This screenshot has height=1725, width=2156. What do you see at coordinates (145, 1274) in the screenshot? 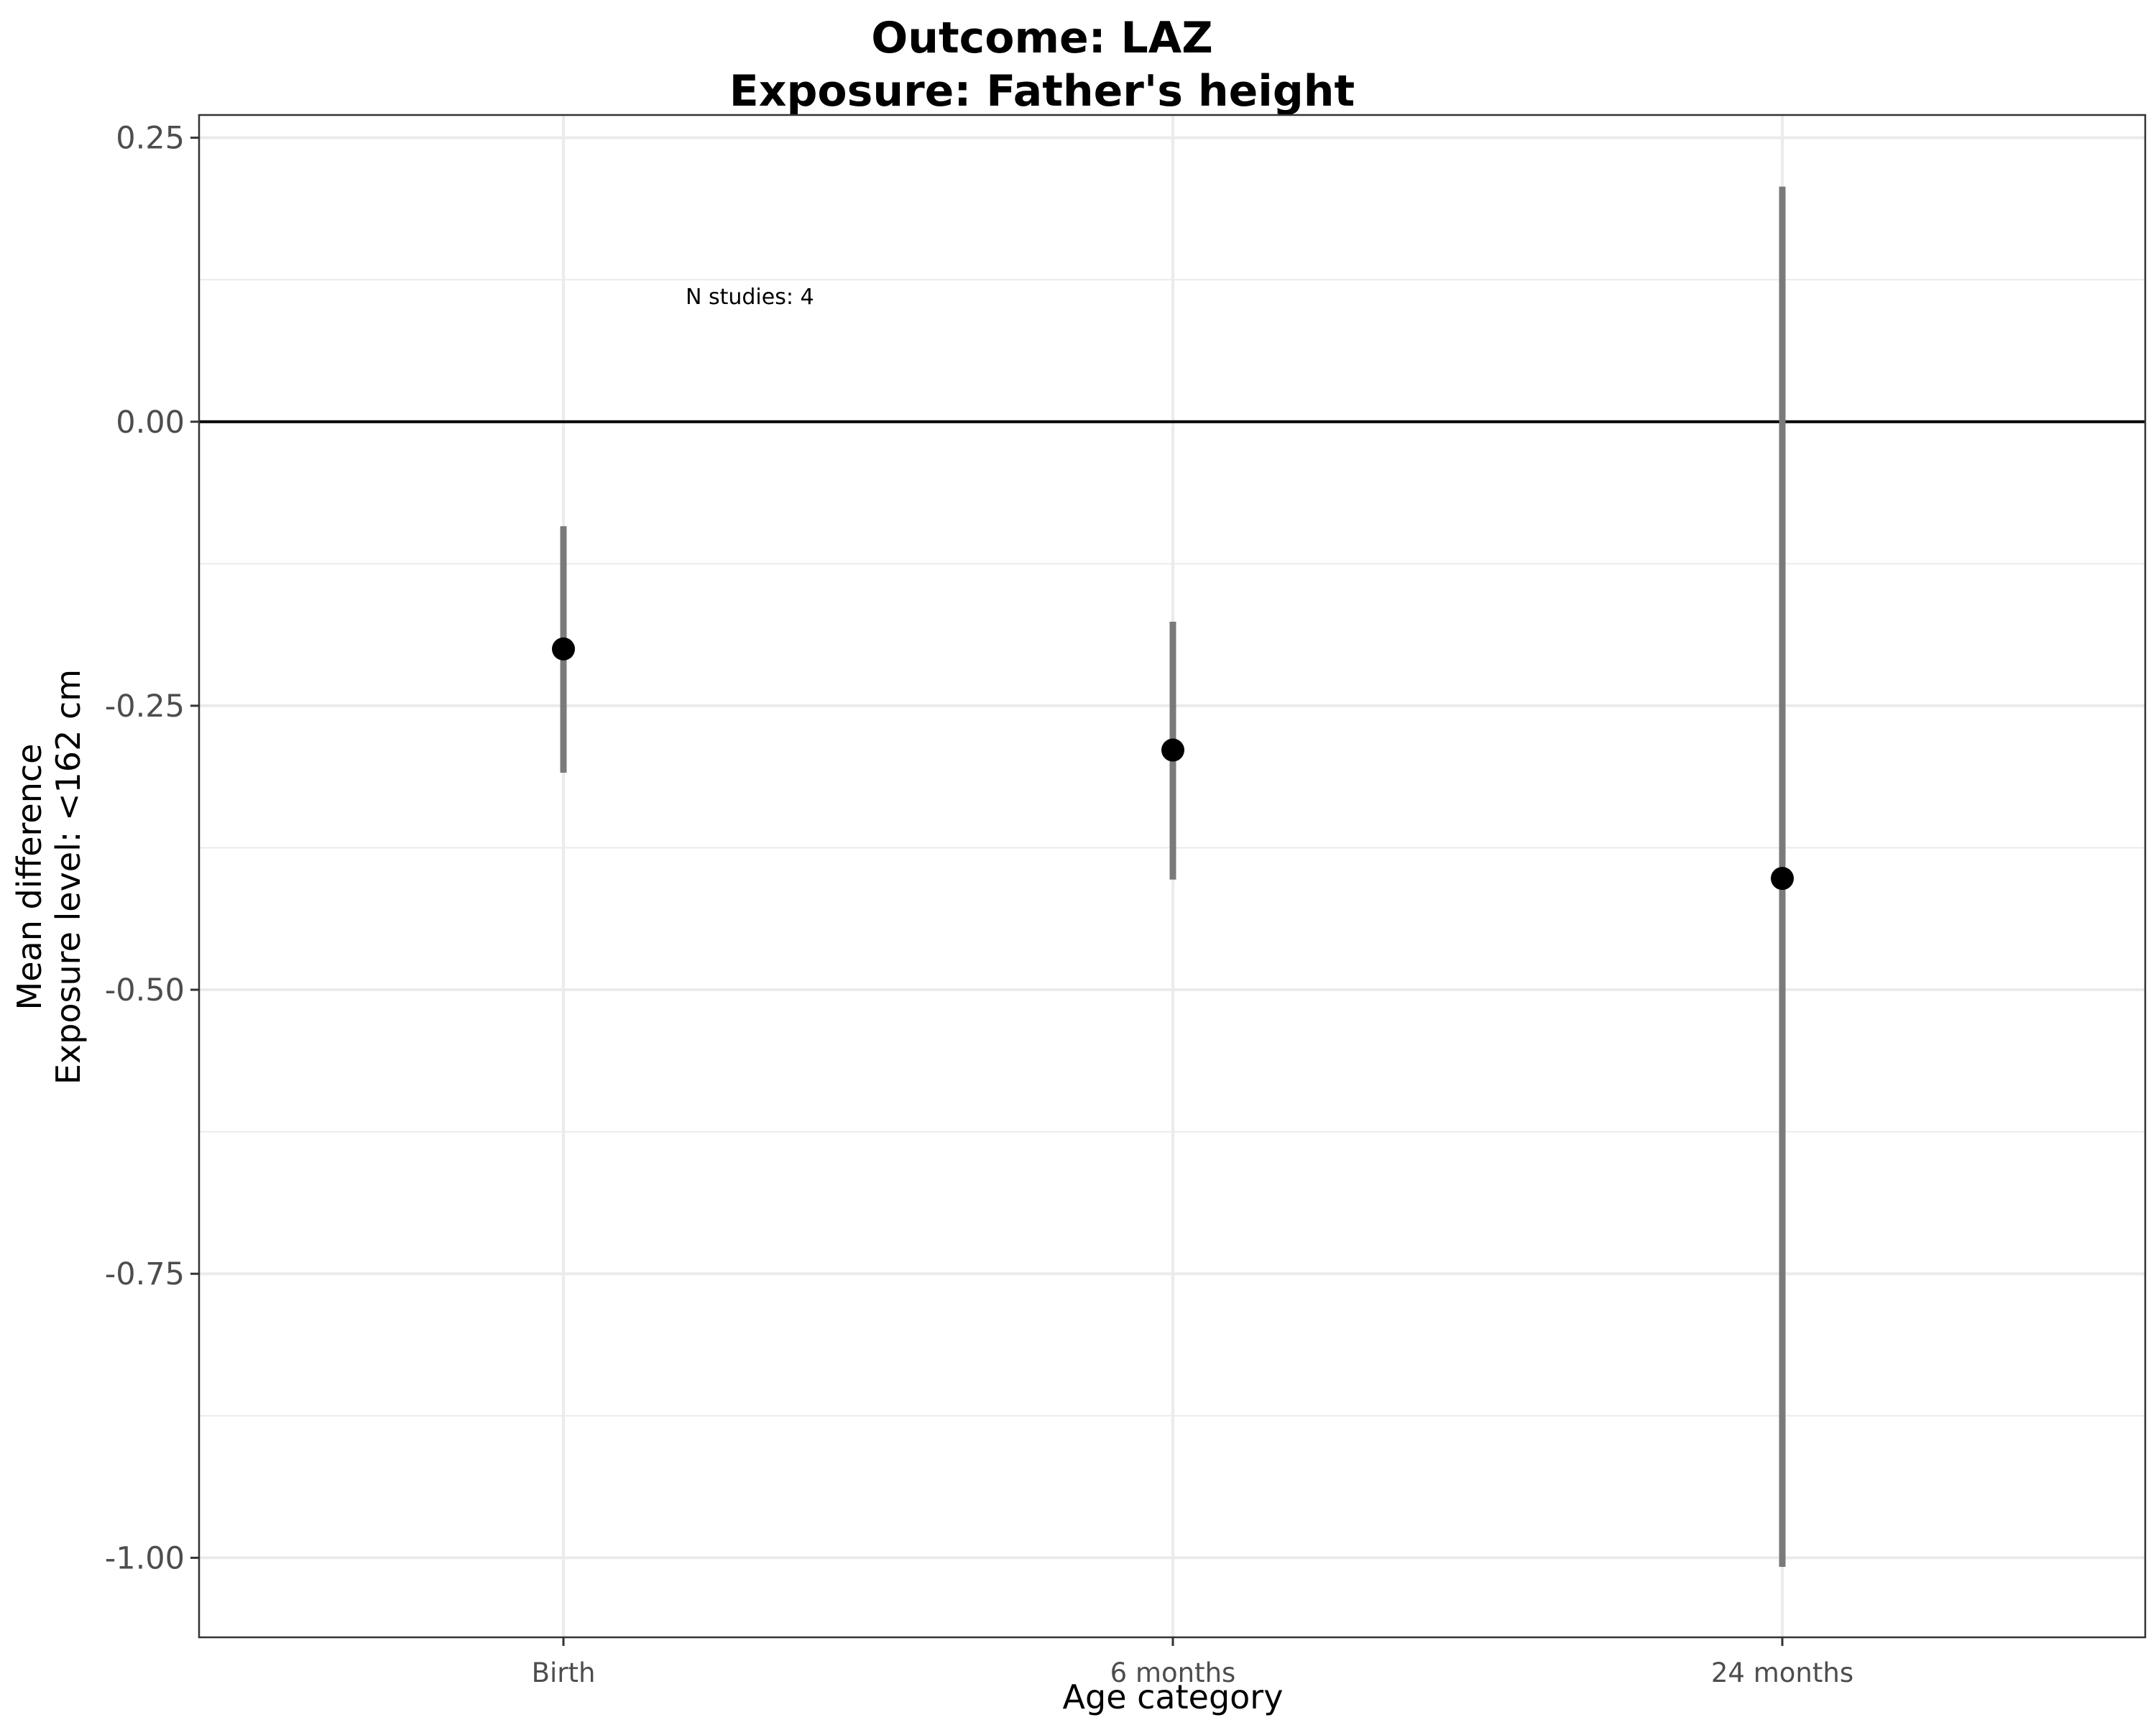
I see `y-tick-label: -0.75` at bounding box center [145, 1274].